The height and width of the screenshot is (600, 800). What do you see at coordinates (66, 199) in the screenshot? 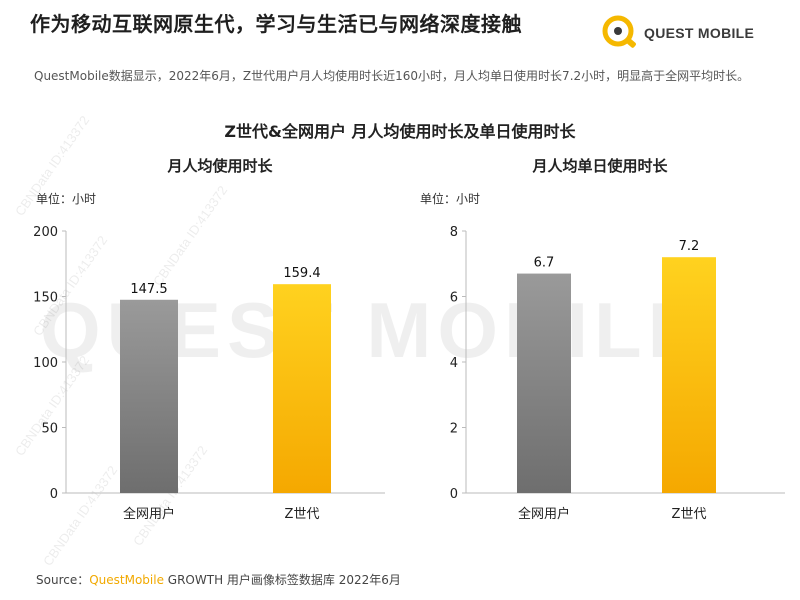
I see `unit-label-monthly: 单位：小时` at bounding box center [66, 199].